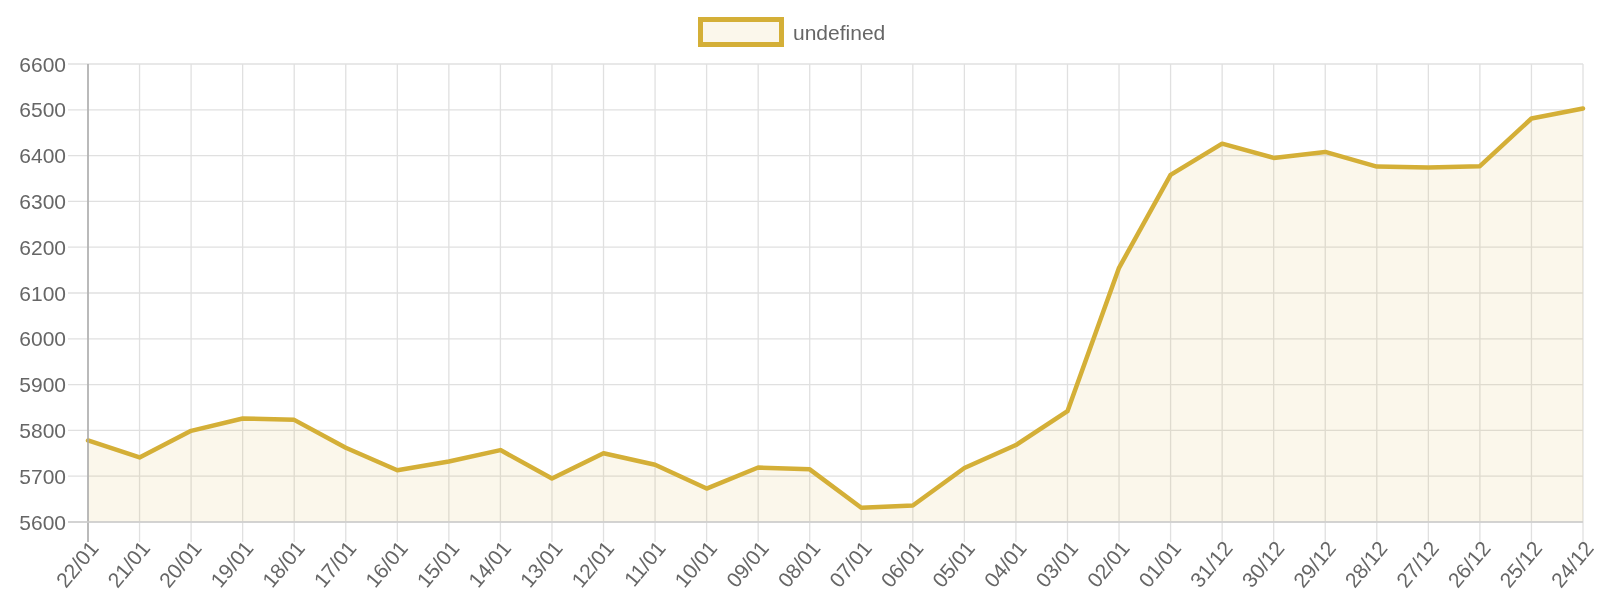  Describe the element at coordinates (839, 32) in the screenshot. I see `legend-label: undefined` at that location.